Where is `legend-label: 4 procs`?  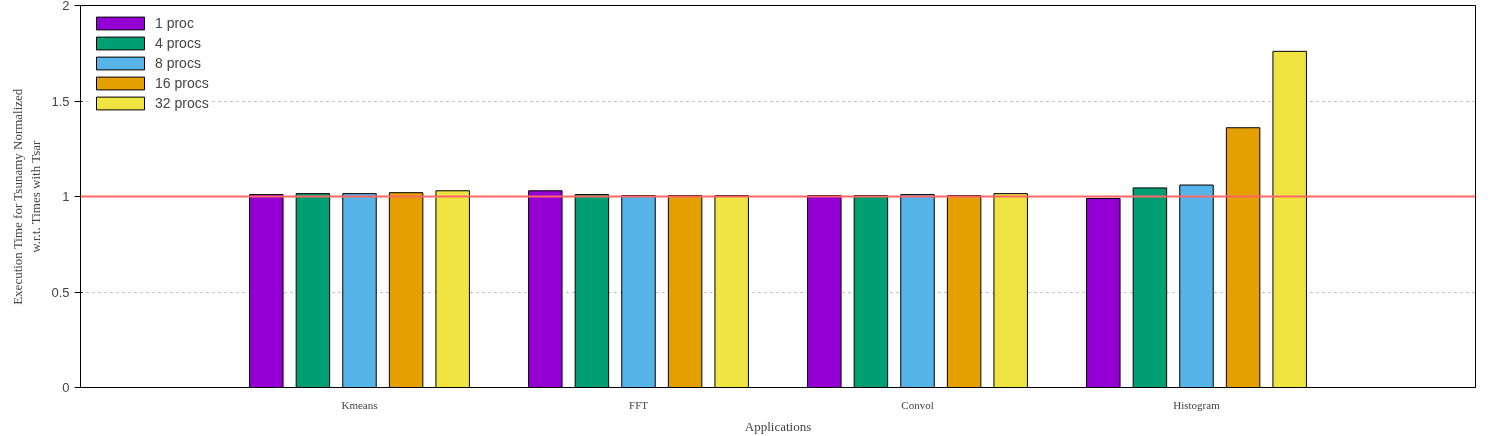 legend-label: 4 procs is located at coordinates (178, 43).